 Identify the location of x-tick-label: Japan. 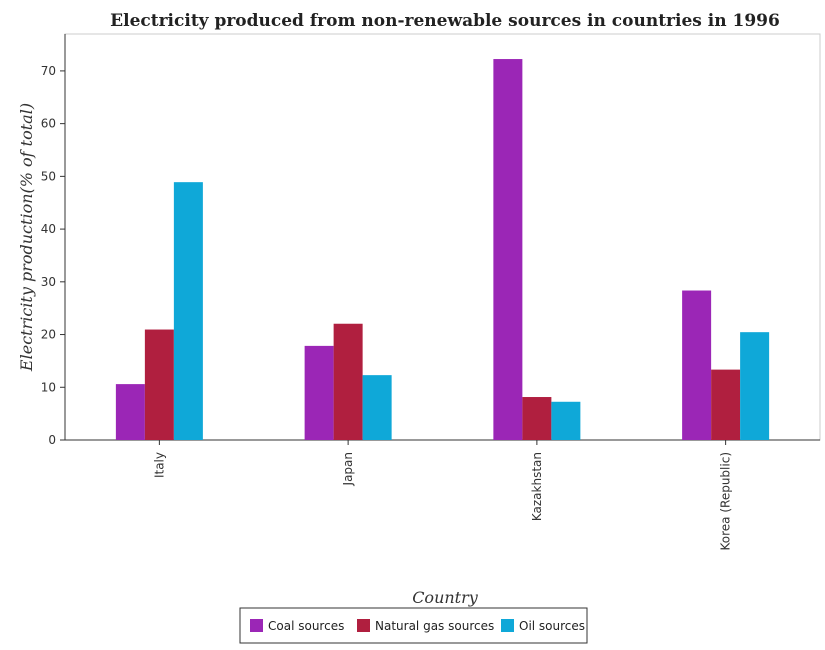
(348, 469).